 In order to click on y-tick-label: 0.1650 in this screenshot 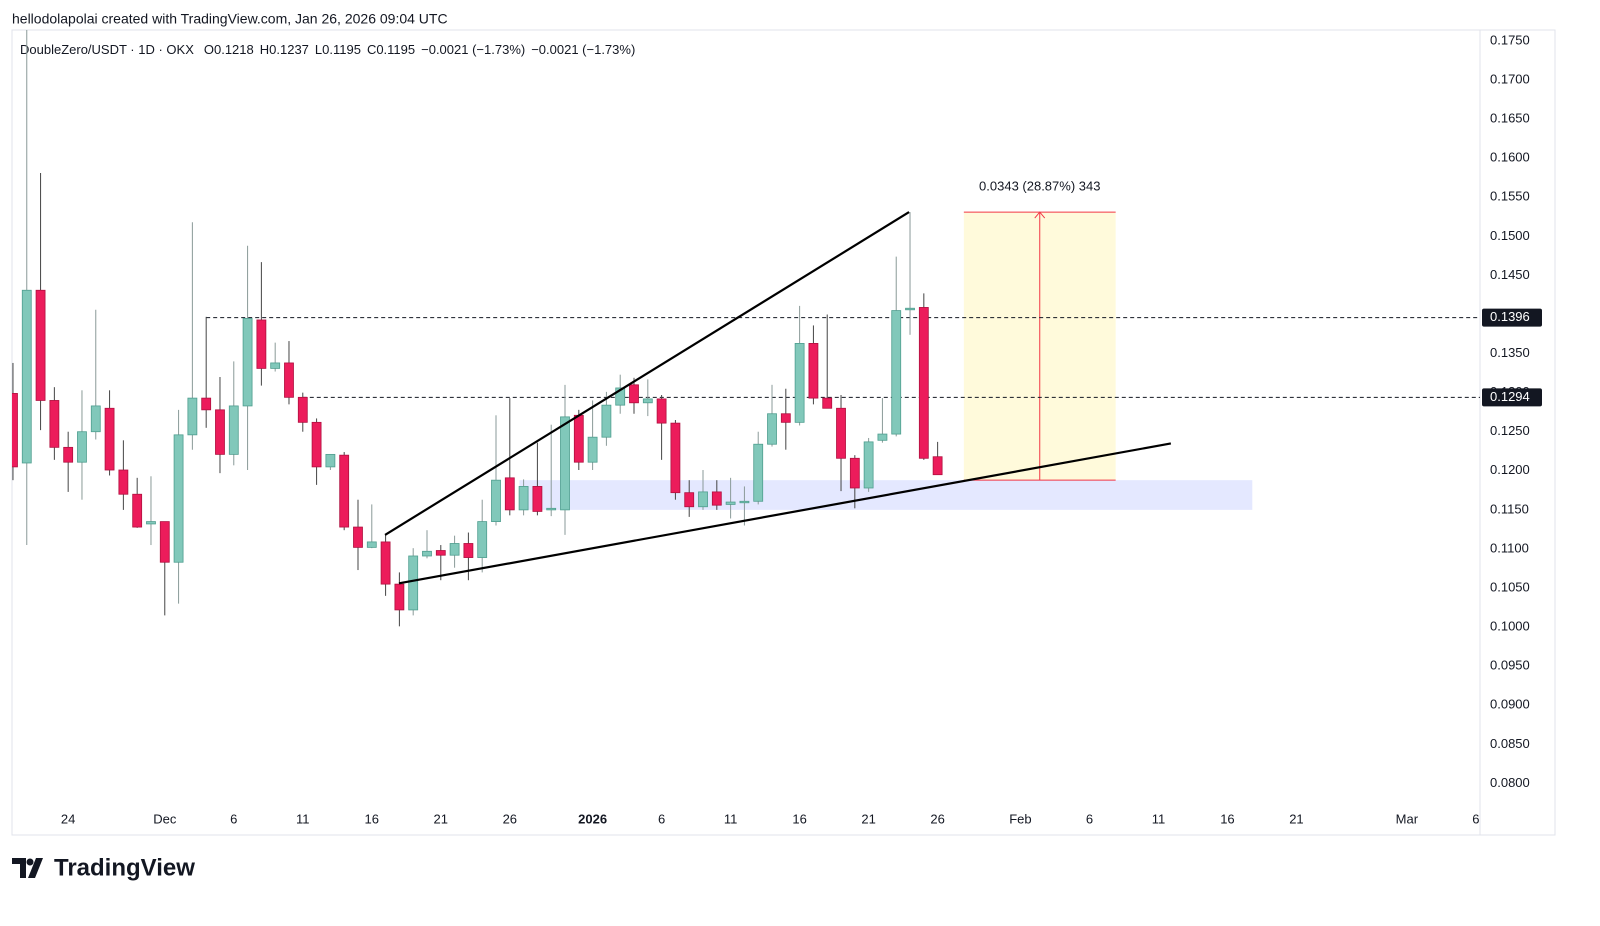, I will do `click(1510, 118)`.